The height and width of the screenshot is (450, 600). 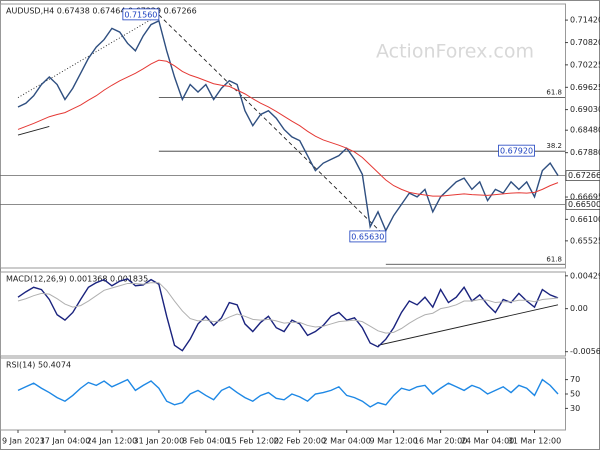 I want to click on x-tick-label: 31 Jan 20:00, so click(x=159, y=441).